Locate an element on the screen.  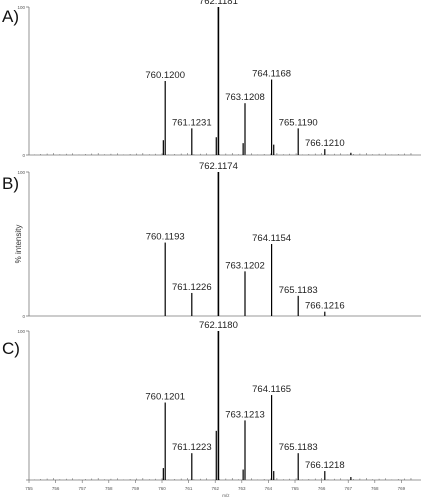
peak-label: 766.1216 is located at coordinates (325, 306).